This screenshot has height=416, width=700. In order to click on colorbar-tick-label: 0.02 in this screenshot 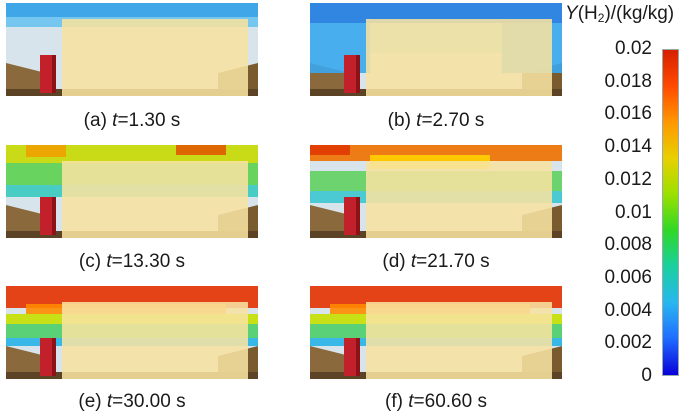, I will do `click(633, 48)`.